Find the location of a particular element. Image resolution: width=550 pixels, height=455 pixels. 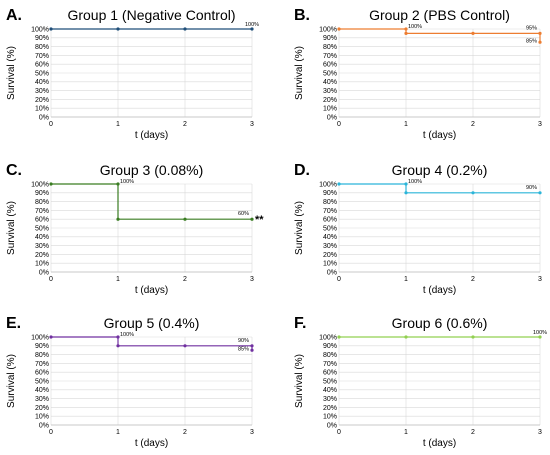

panel-title: Group 6 (0.6%) is located at coordinates (440, 323).